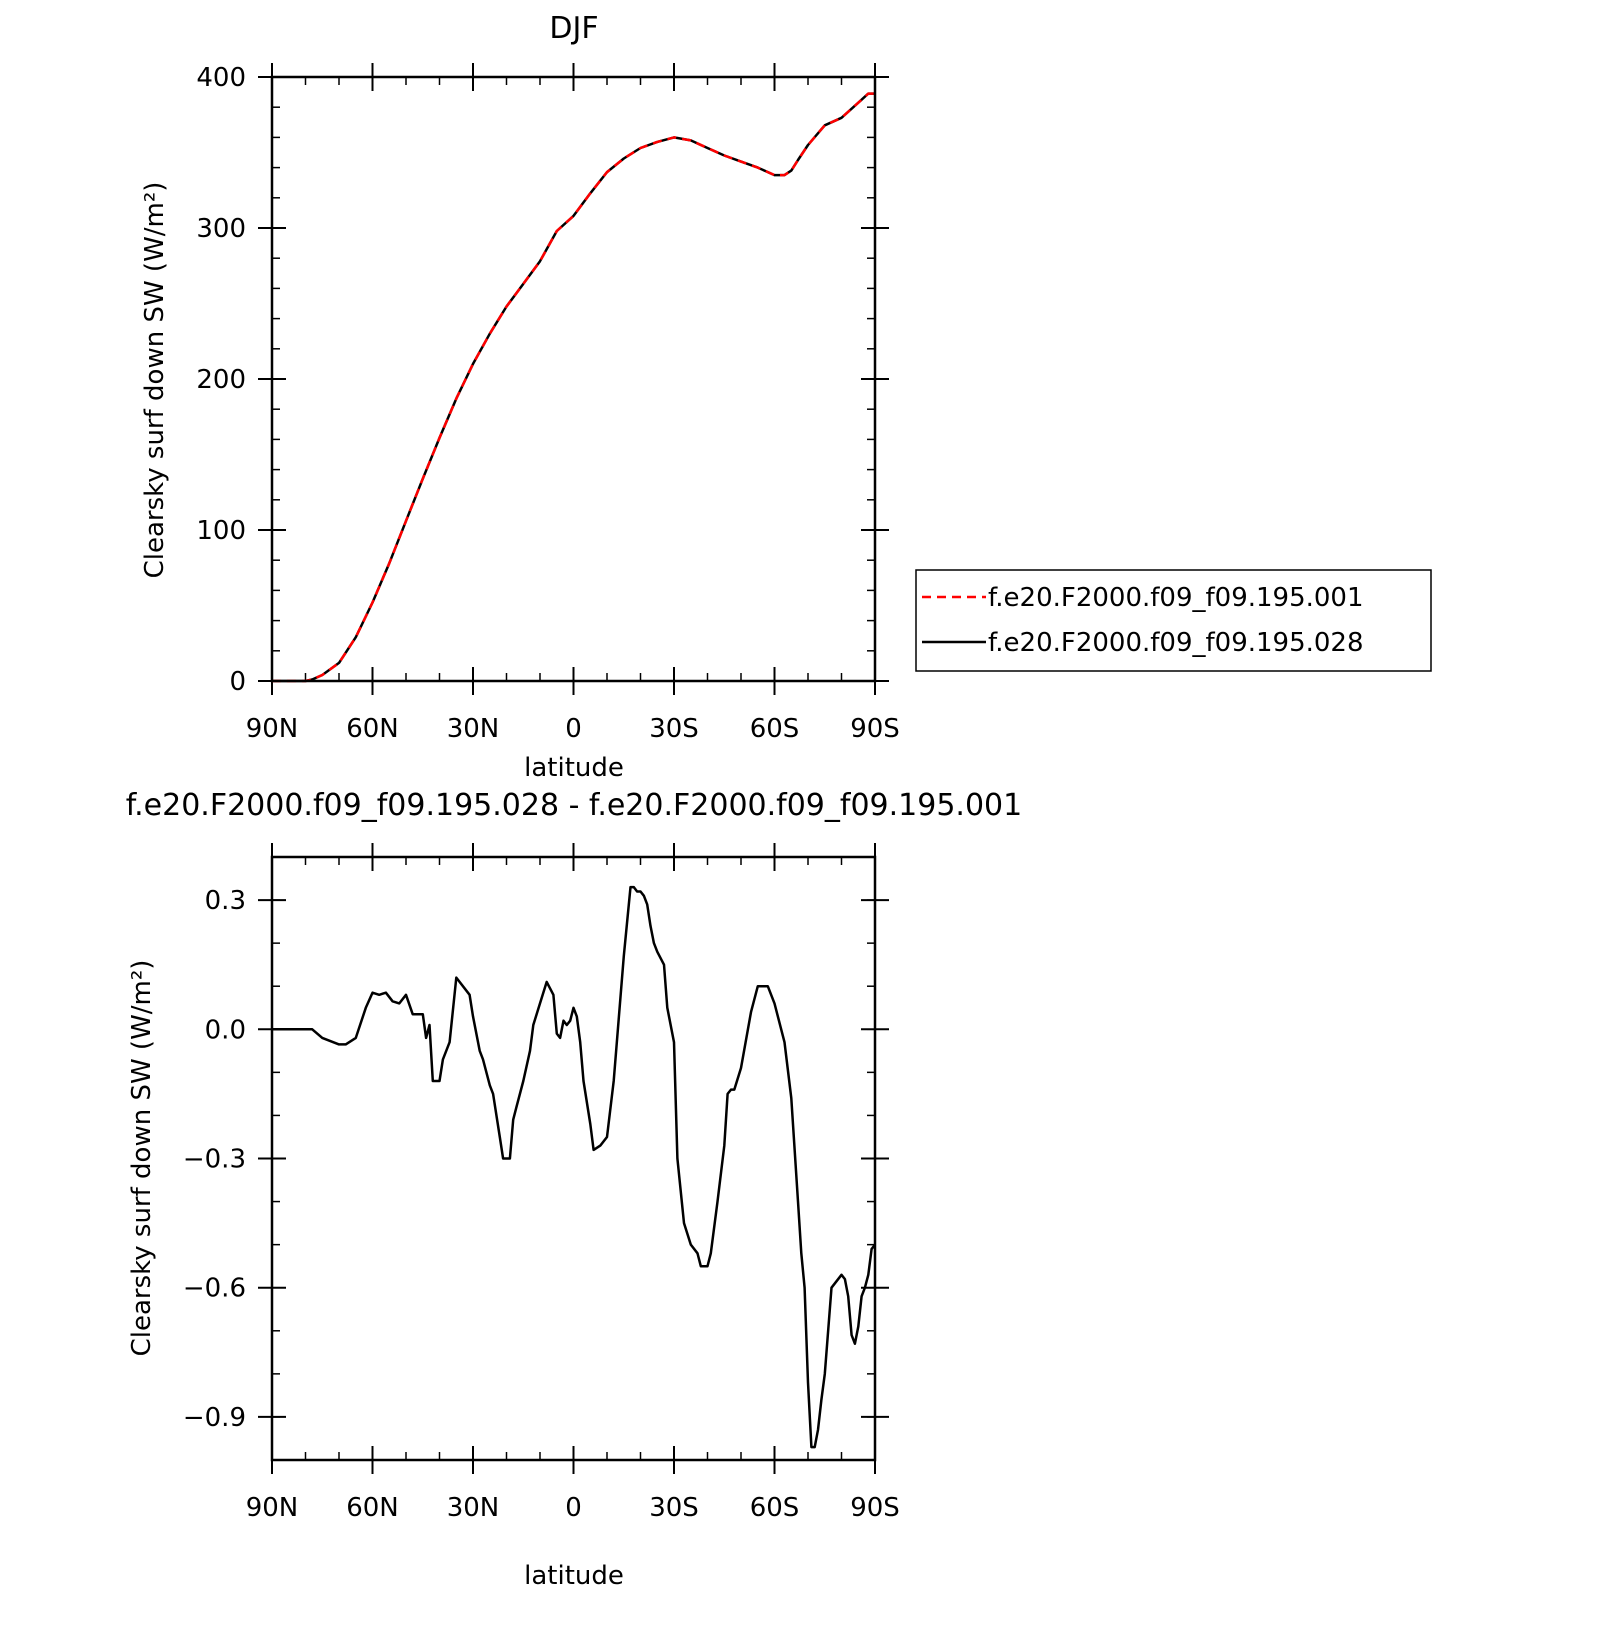 The width and height of the screenshot is (1599, 1635). What do you see at coordinates (214, 1418) in the screenshot?
I see `y-tick-label: −0.9` at bounding box center [214, 1418].